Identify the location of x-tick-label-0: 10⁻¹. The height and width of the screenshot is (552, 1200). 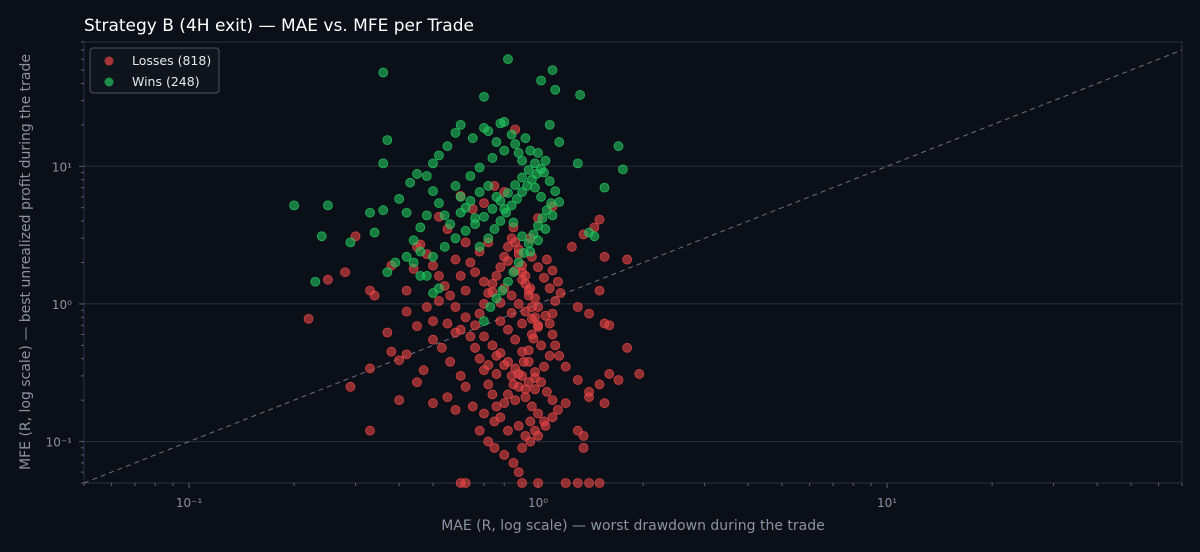
(189, 503).